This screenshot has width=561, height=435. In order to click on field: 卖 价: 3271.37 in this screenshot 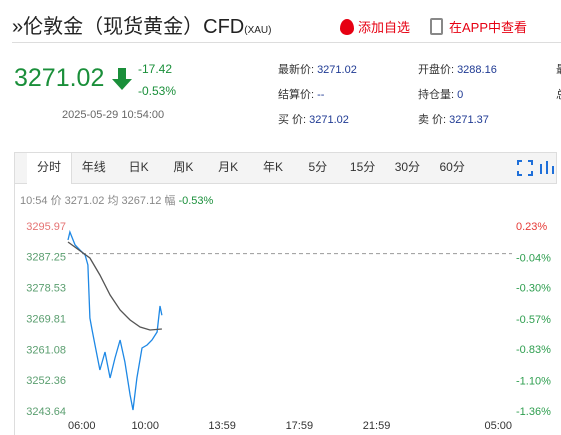, I will do `click(453, 119)`.